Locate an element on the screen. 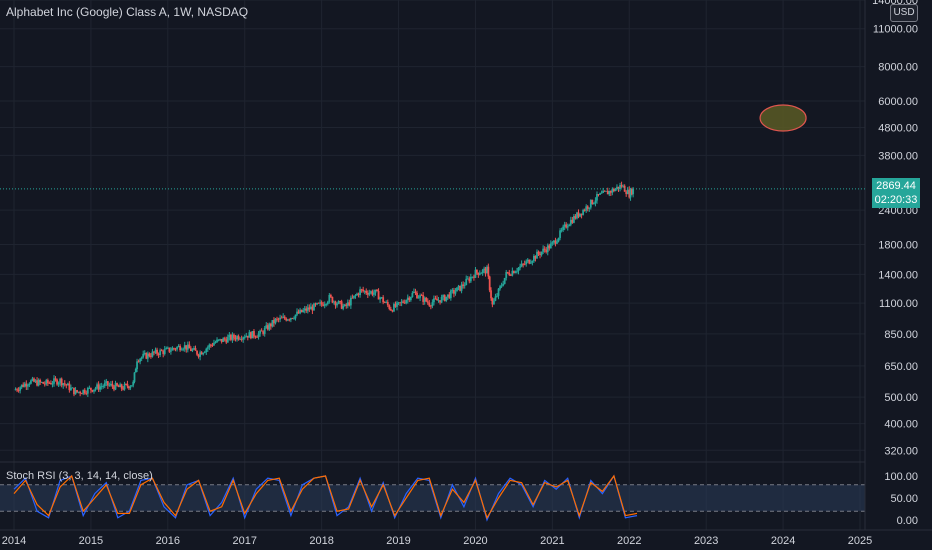 This screenshot has width=932, height=550. price-tick-label: 3800.00 is located at coordinates (898, 156).